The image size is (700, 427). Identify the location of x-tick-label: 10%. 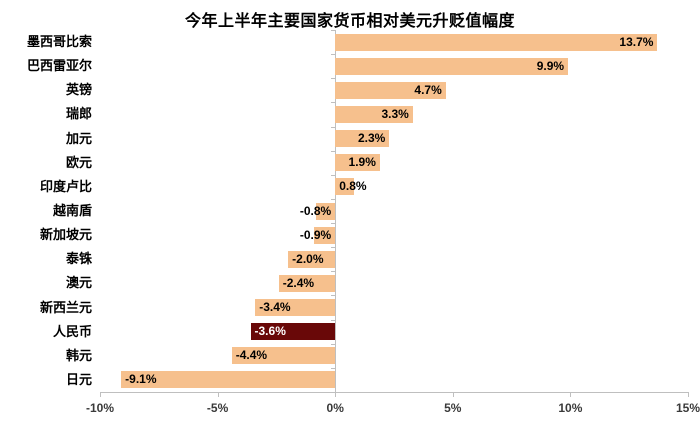
(570, 408).